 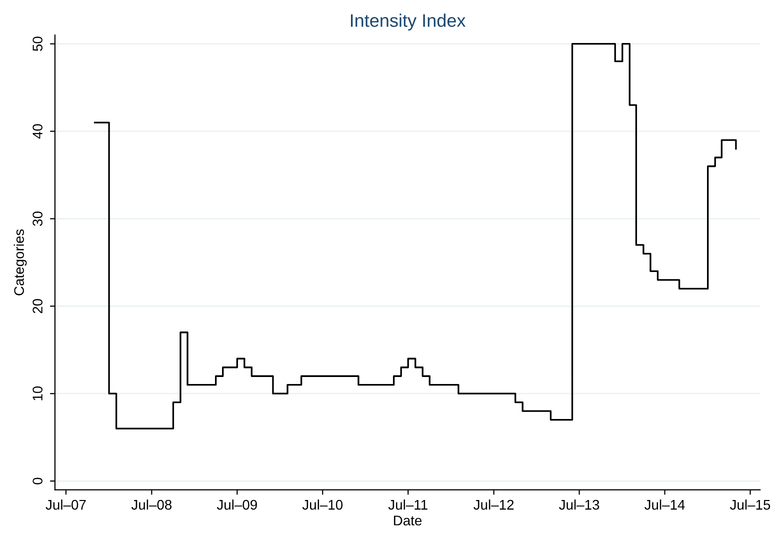 I want to click on y-axis-title: Categories, so click(x=20, y=262).